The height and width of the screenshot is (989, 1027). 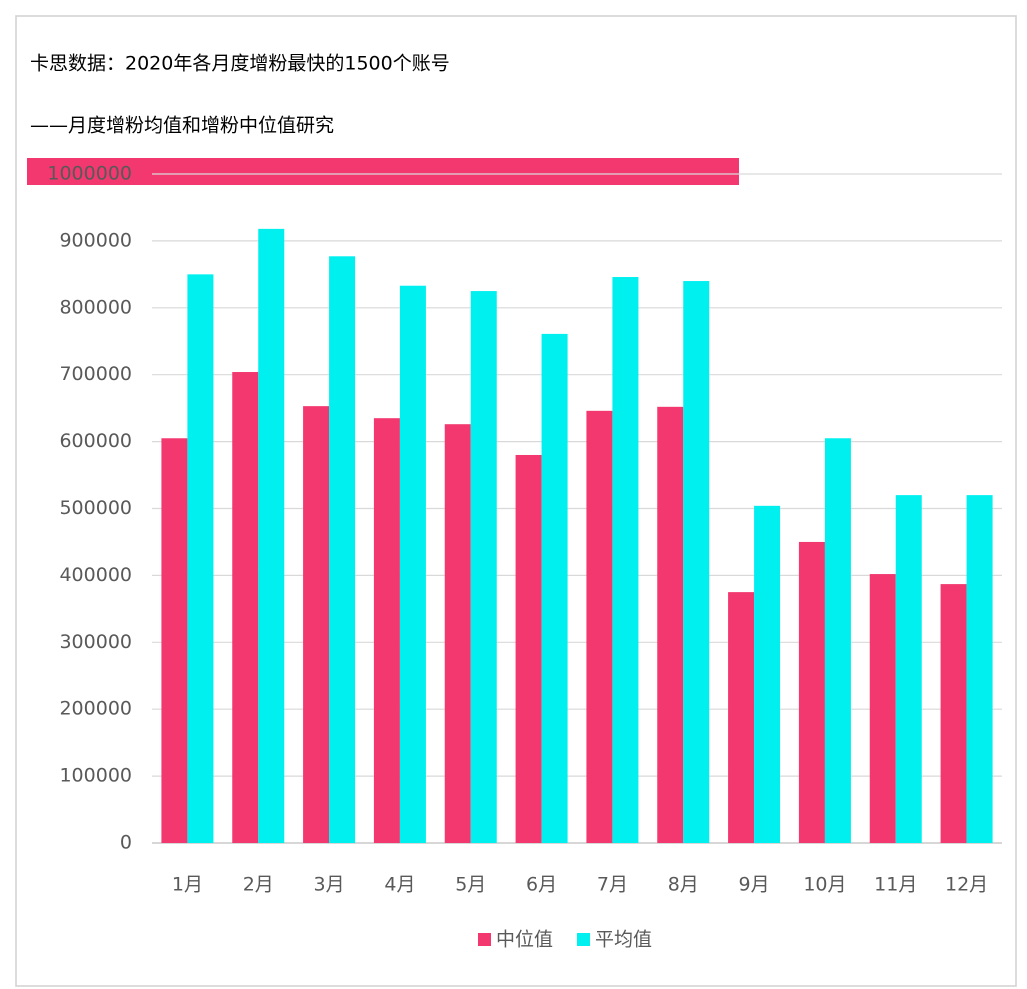 I want to click on x-tick-label: 10月, so click(x=824, y=885).